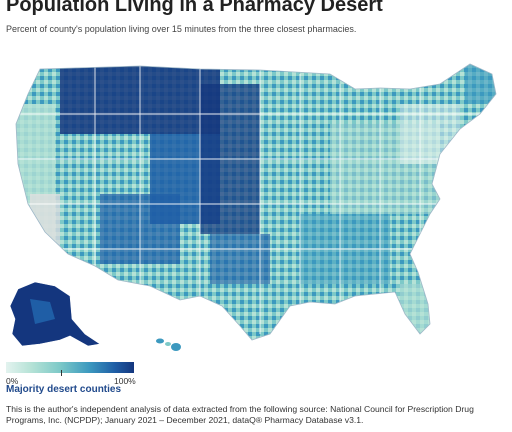  I want to click on legend-majority-marker, so click(61, 373).